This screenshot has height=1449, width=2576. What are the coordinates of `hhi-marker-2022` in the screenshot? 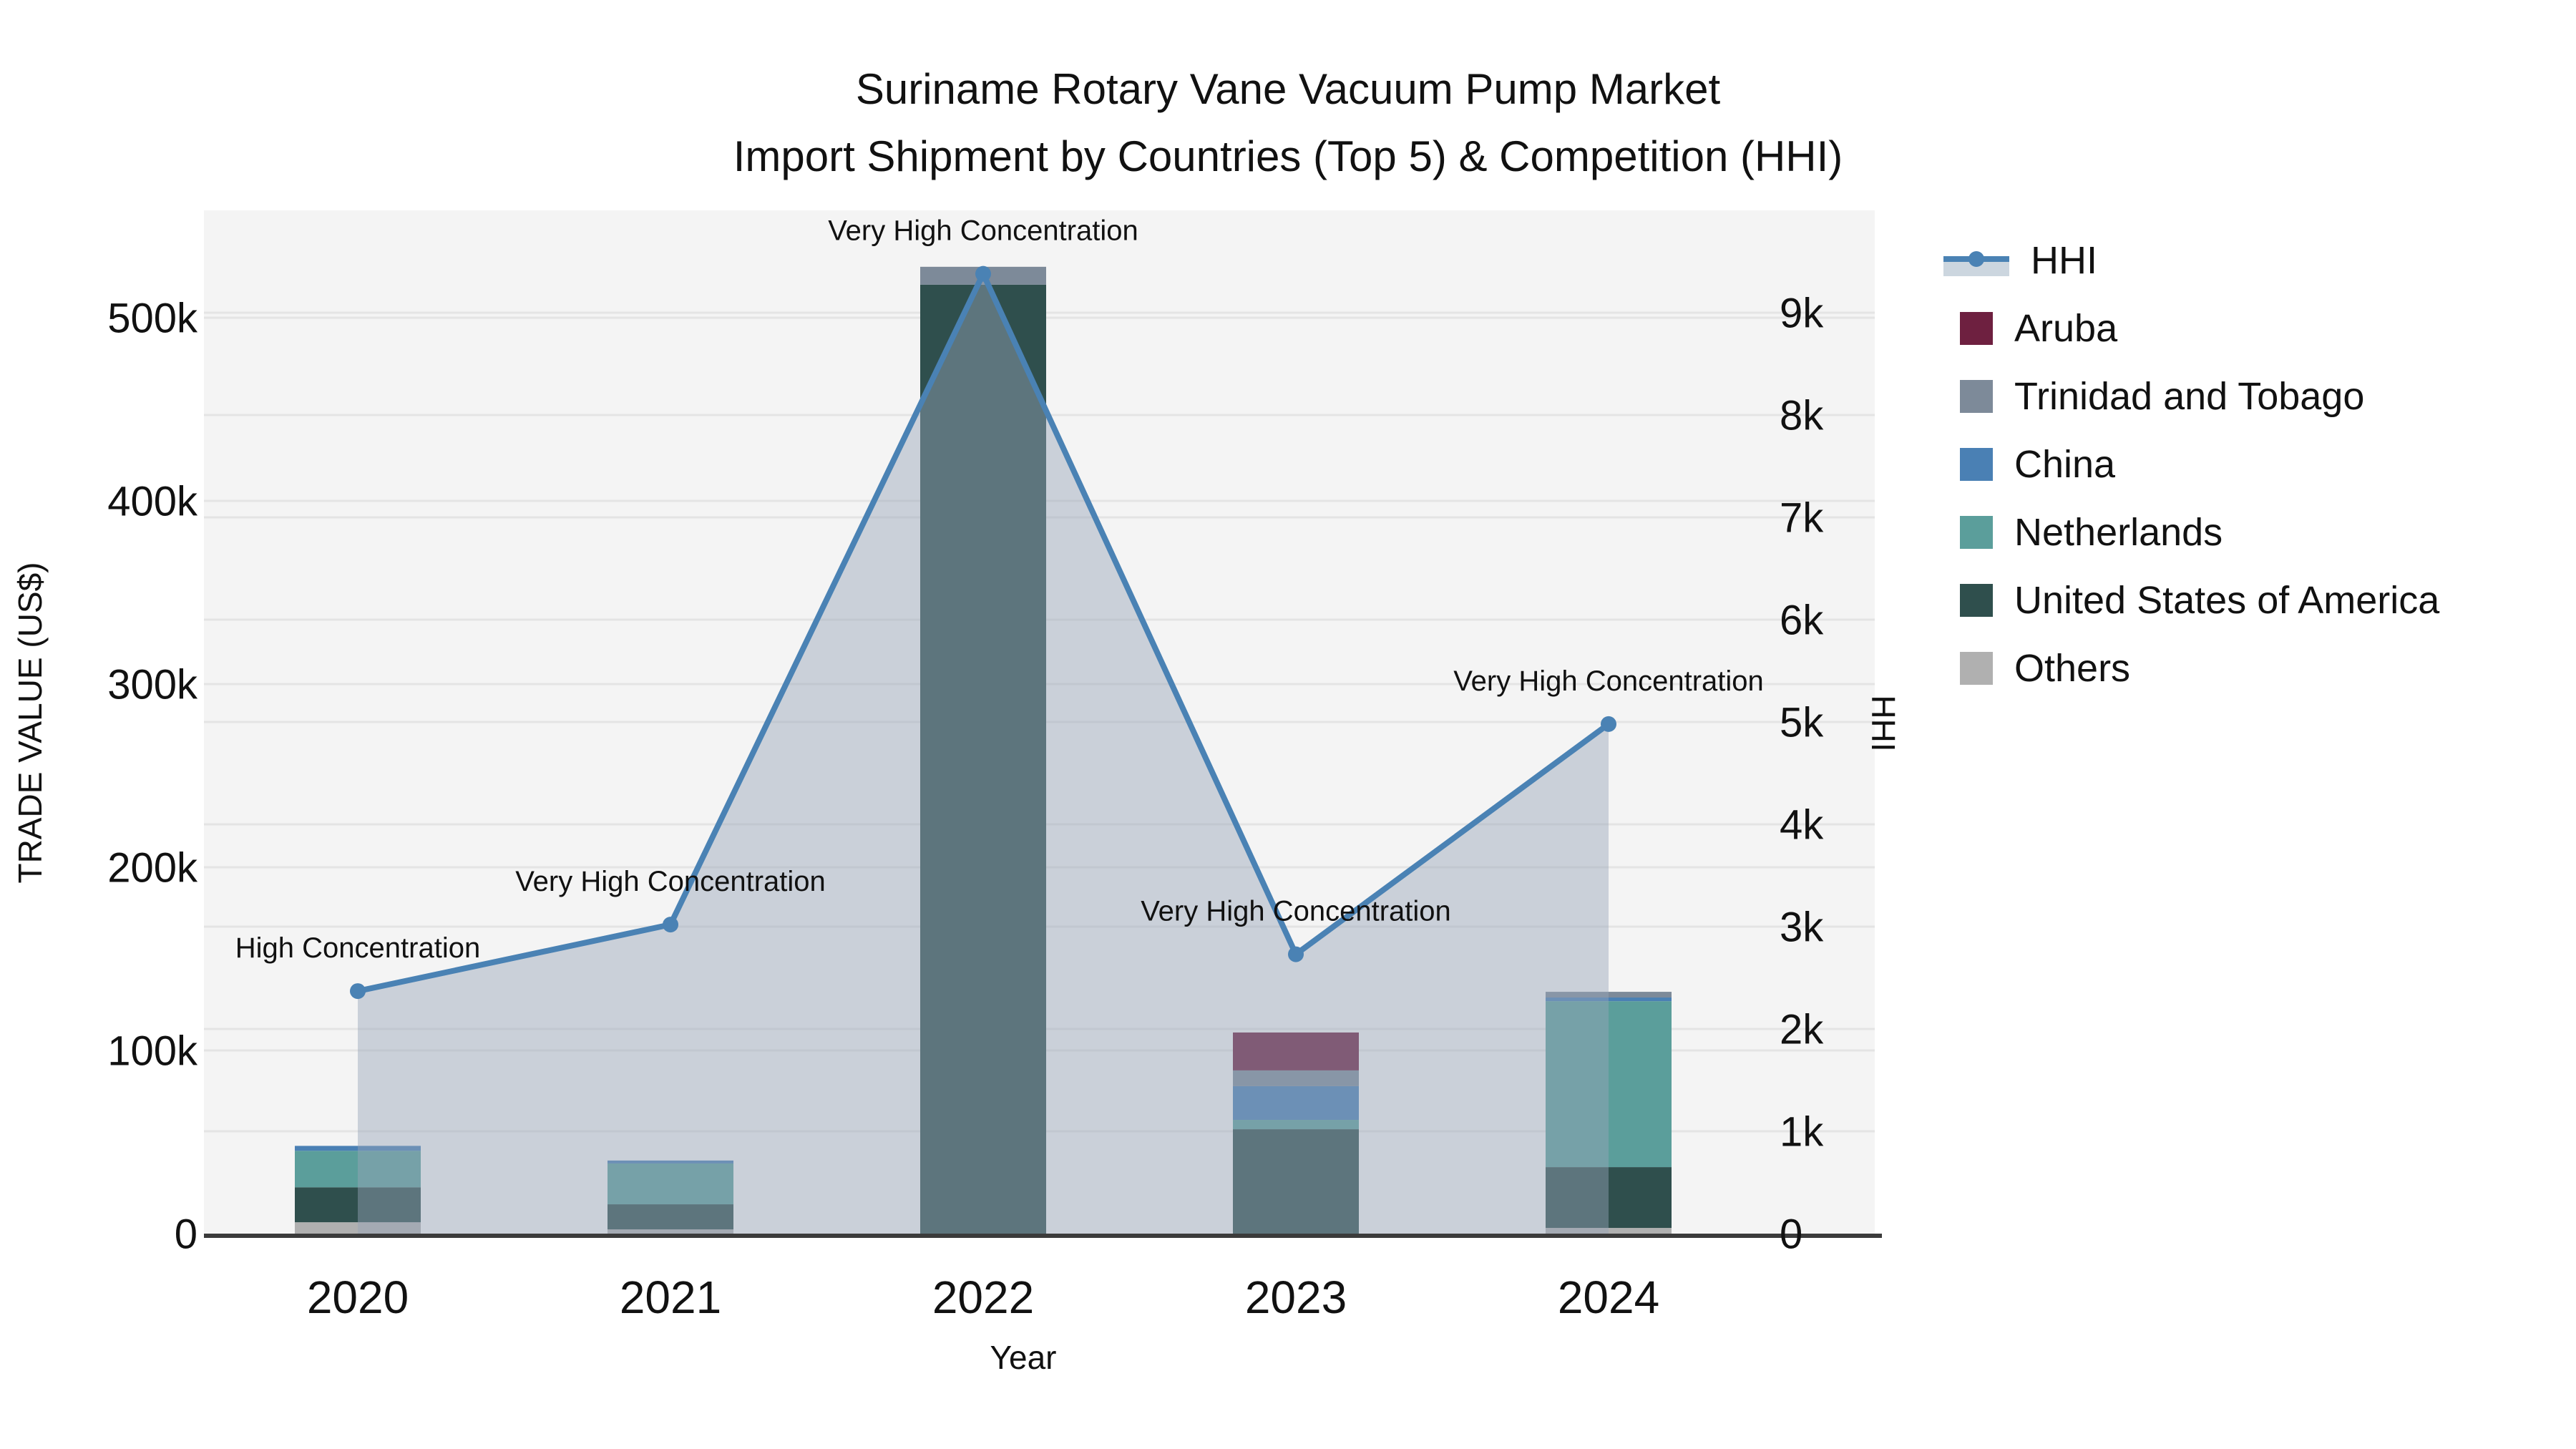 It's located at (983, 273).